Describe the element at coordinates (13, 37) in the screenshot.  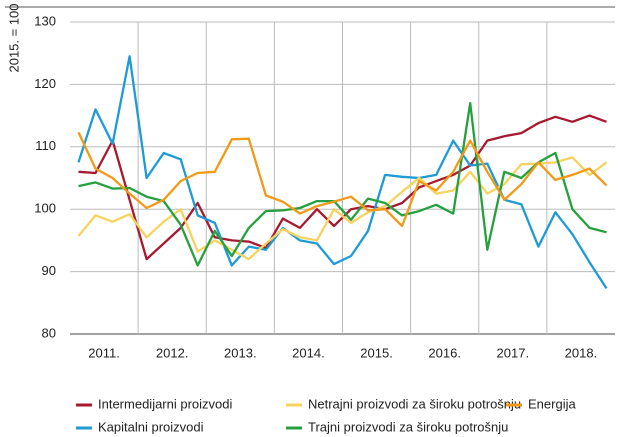
I see `y-axis-label: 2015. = 100` at that location.